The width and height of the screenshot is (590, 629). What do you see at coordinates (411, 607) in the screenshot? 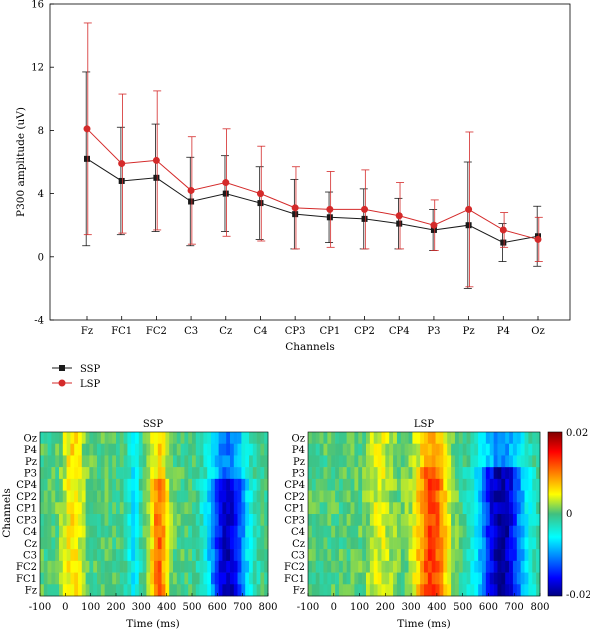
I see `x-tick-label: 300` at bounding box center [411, 607].